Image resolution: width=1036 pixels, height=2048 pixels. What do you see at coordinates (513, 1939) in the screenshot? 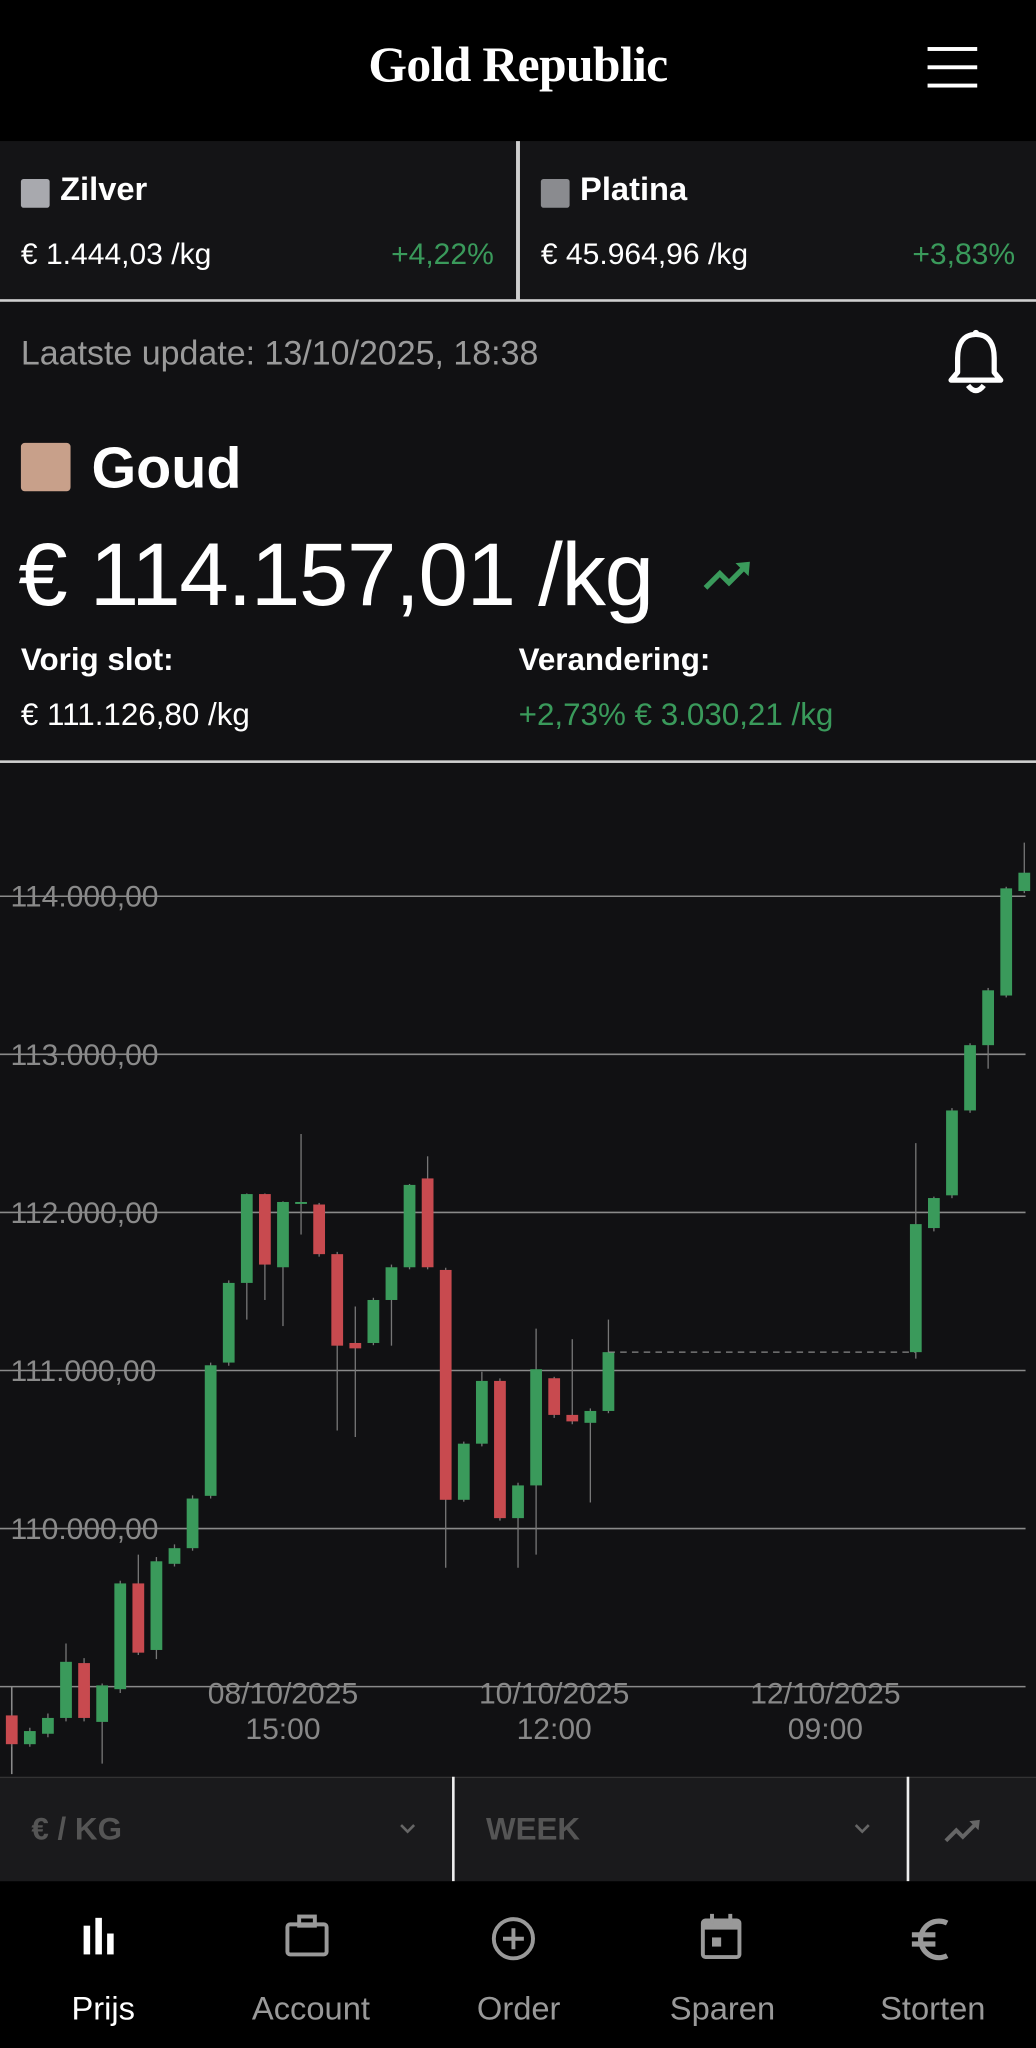
I see `nav-icon-order` at bounding box center [513, 1939].